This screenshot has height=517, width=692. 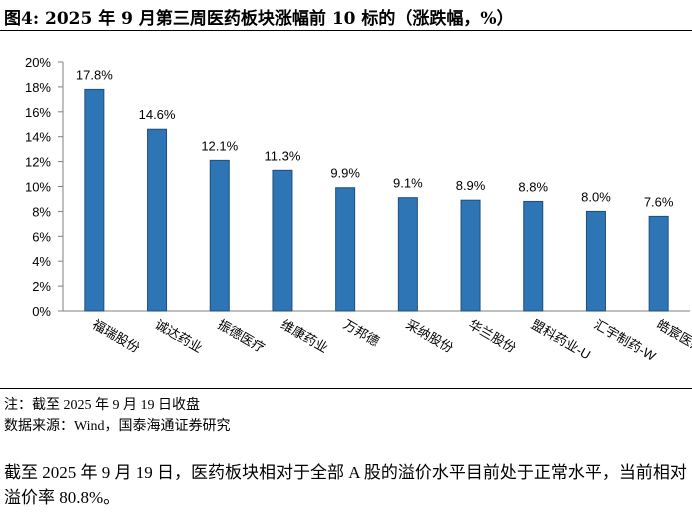 I want to click on note: 注：截至 2025 年 9 月 19 日收盘, so click(x=102, y=405).